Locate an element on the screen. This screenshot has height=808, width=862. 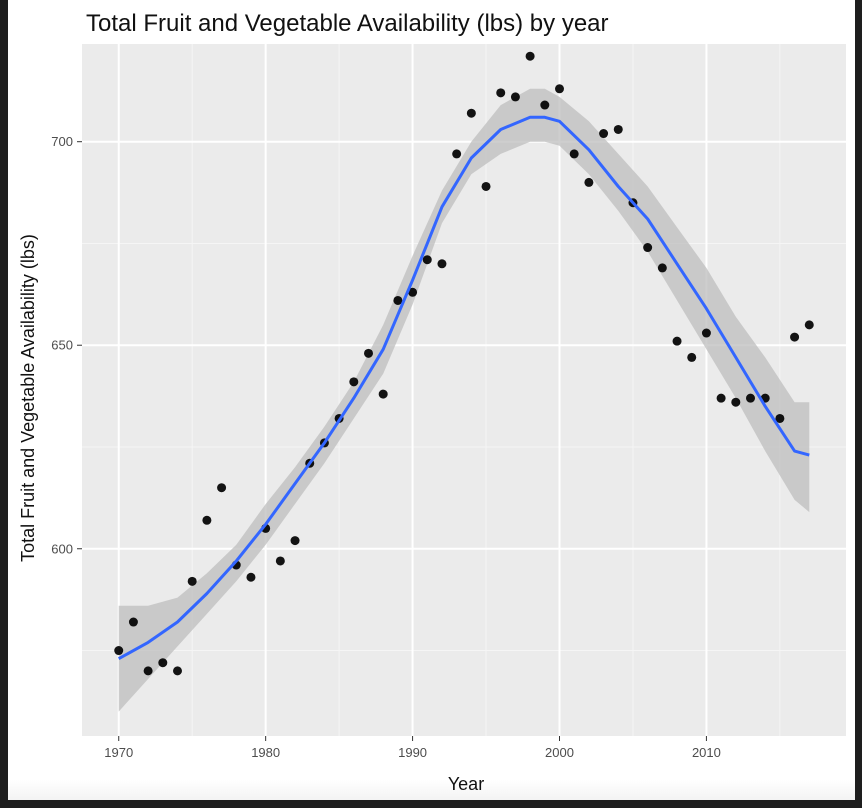
y-axis-ticks: 600 650 700 is located at coordinates (66, 345).